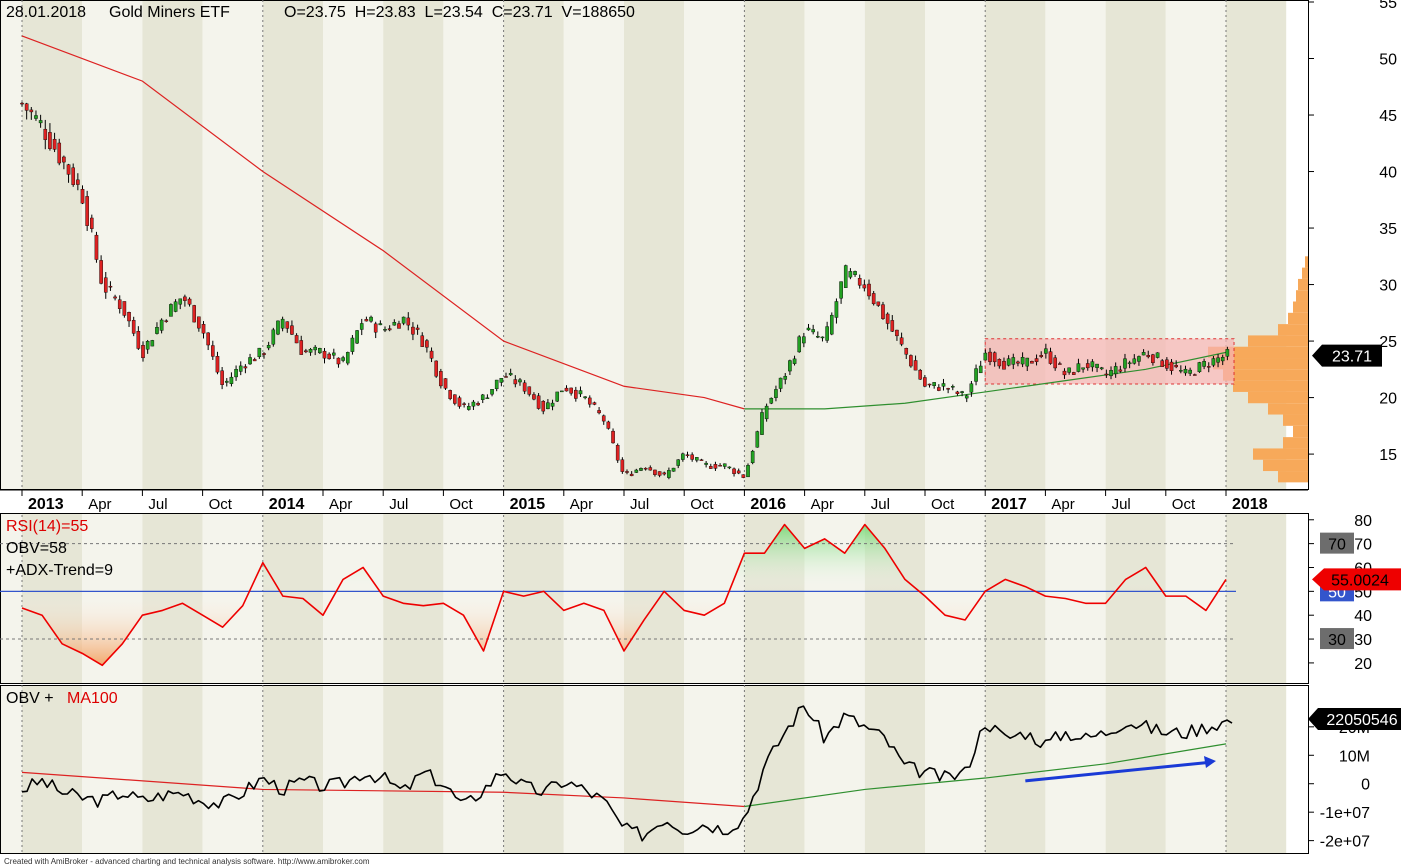 Image resolution: width=1401 pixels, height=868 pixels. Describe the element at coordinates (627, 773) in the screenshot. I see `obv-line` at that location.